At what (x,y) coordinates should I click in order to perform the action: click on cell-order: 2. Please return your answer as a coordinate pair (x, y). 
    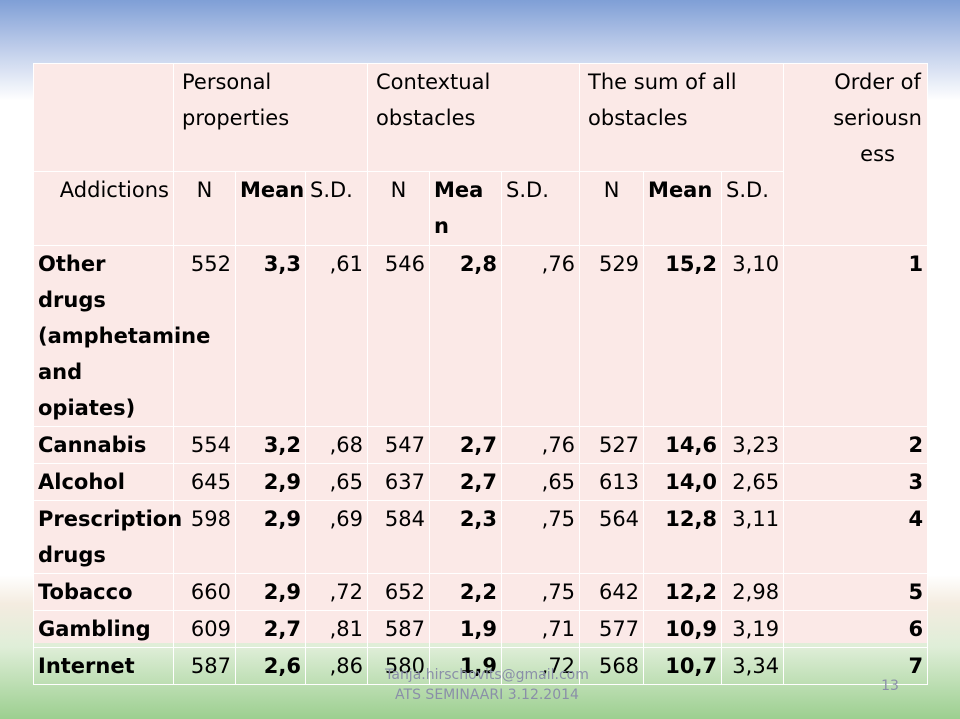
    Looking at the image, I should click on (856, 445).